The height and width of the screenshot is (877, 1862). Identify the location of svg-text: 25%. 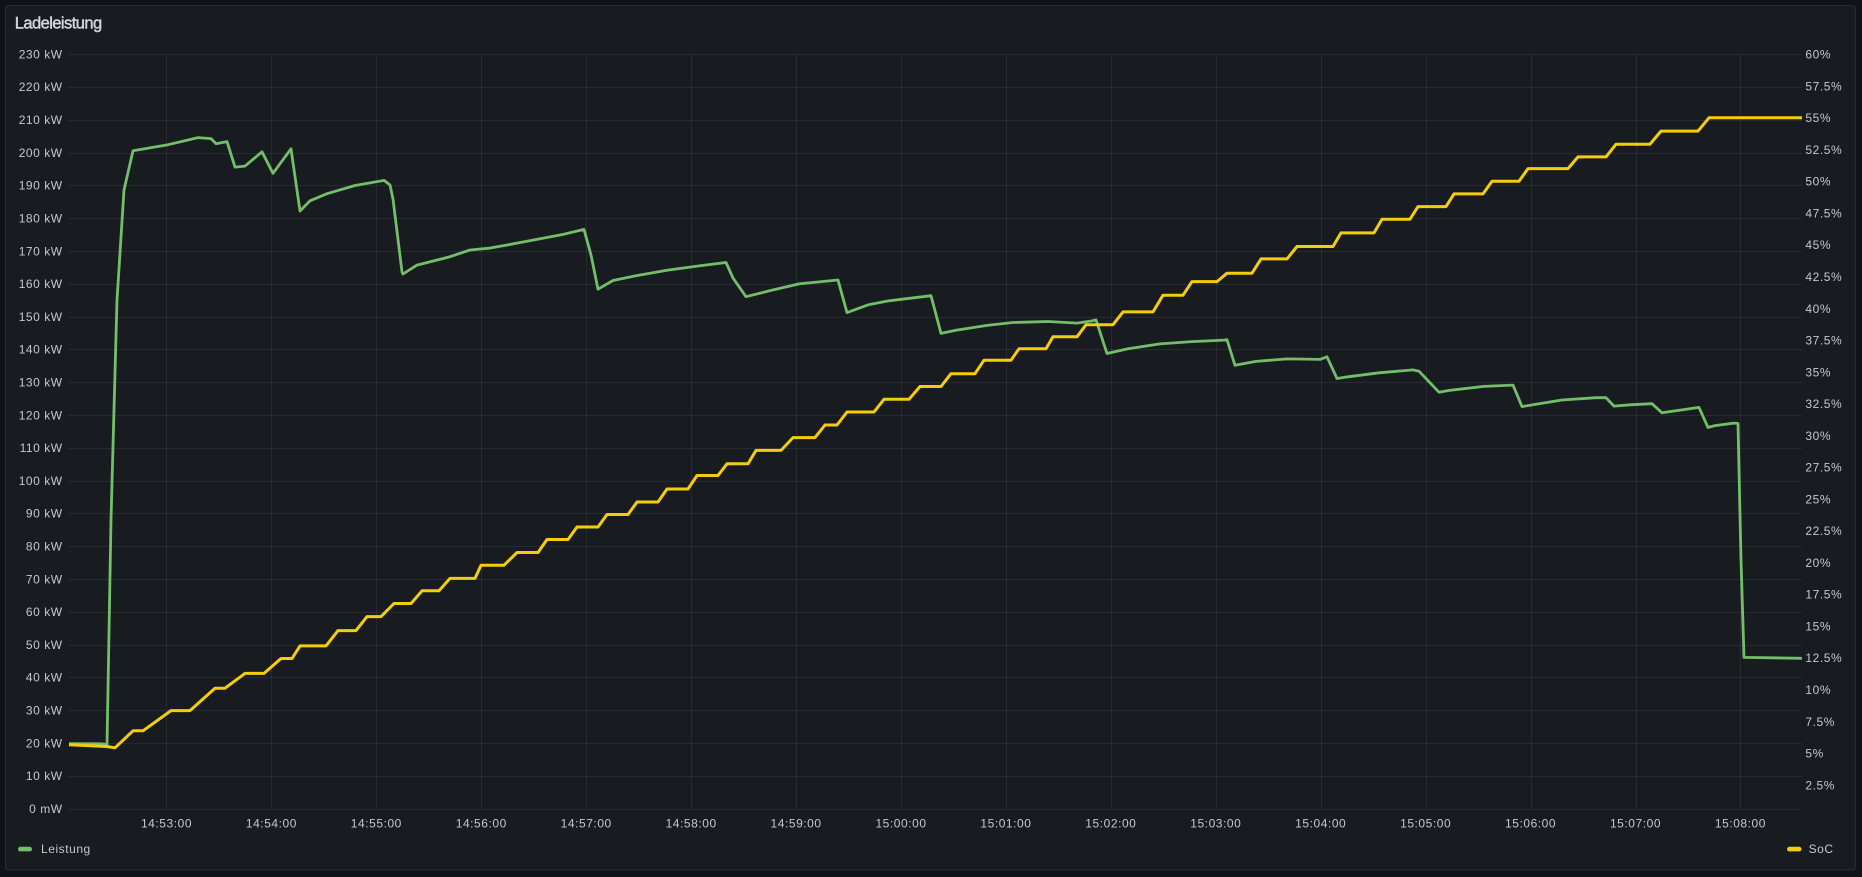
(1818, 499).